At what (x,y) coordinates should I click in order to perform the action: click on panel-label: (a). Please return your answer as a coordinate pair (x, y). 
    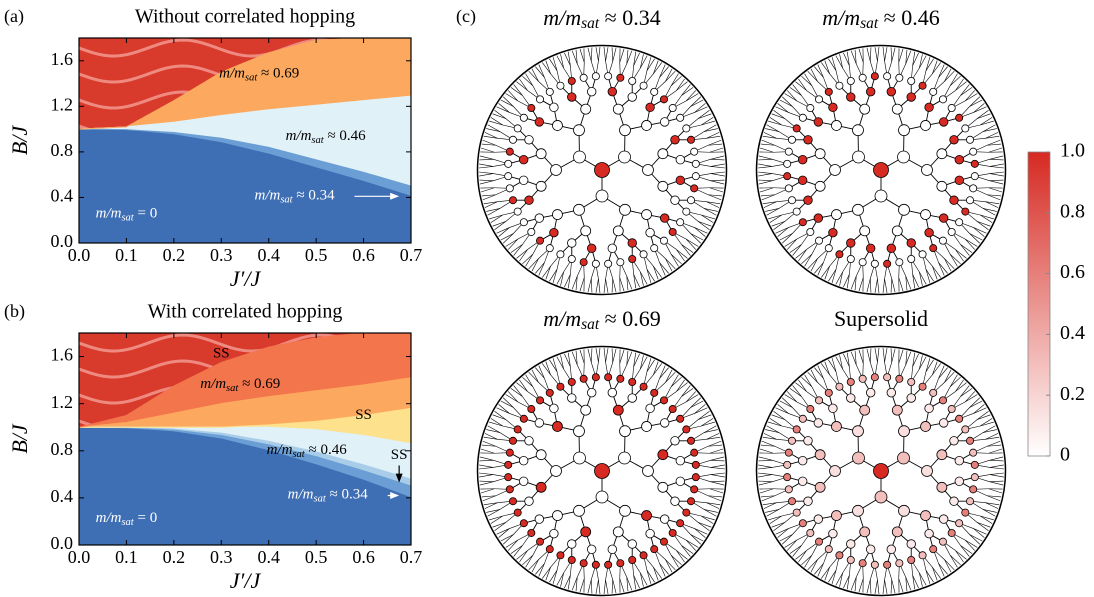
    Looking at the image, I should click on (14, 16).